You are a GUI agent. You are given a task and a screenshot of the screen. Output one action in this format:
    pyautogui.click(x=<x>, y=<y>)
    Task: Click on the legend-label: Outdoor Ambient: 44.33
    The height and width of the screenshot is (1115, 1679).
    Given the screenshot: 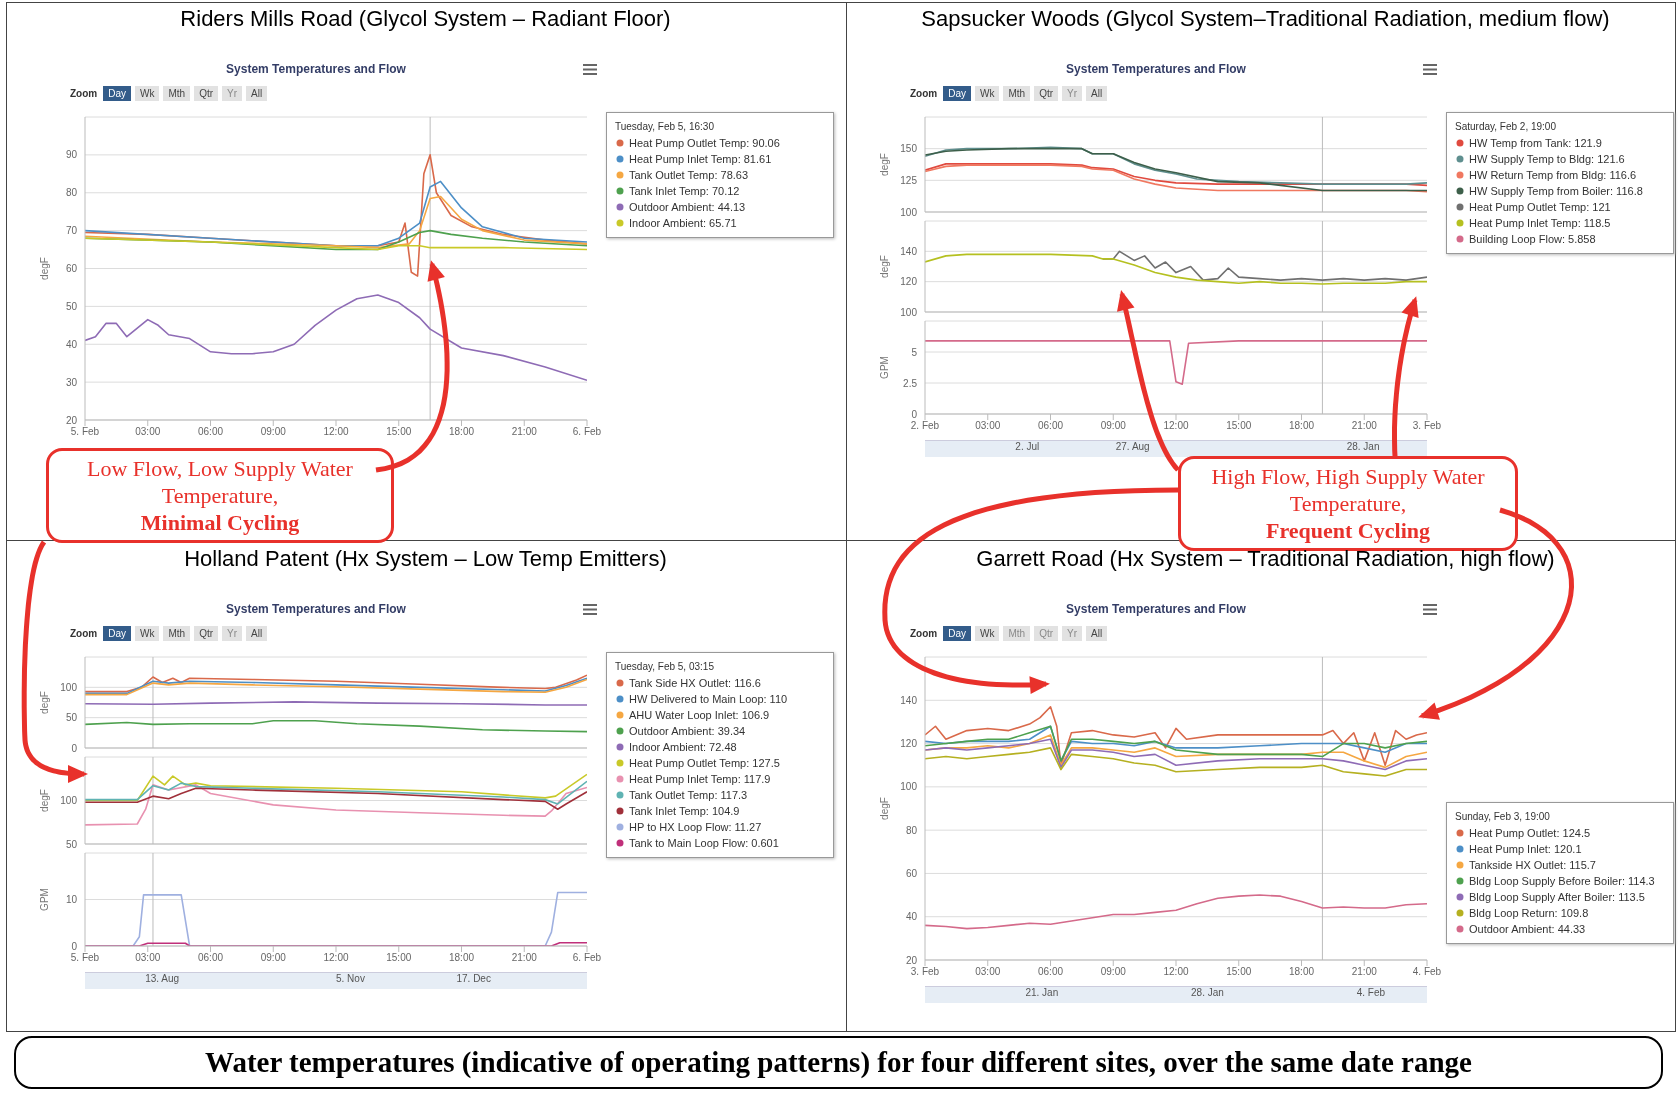 What is the action you would take?
    pyautogui.click(x=1527, y=929)
    